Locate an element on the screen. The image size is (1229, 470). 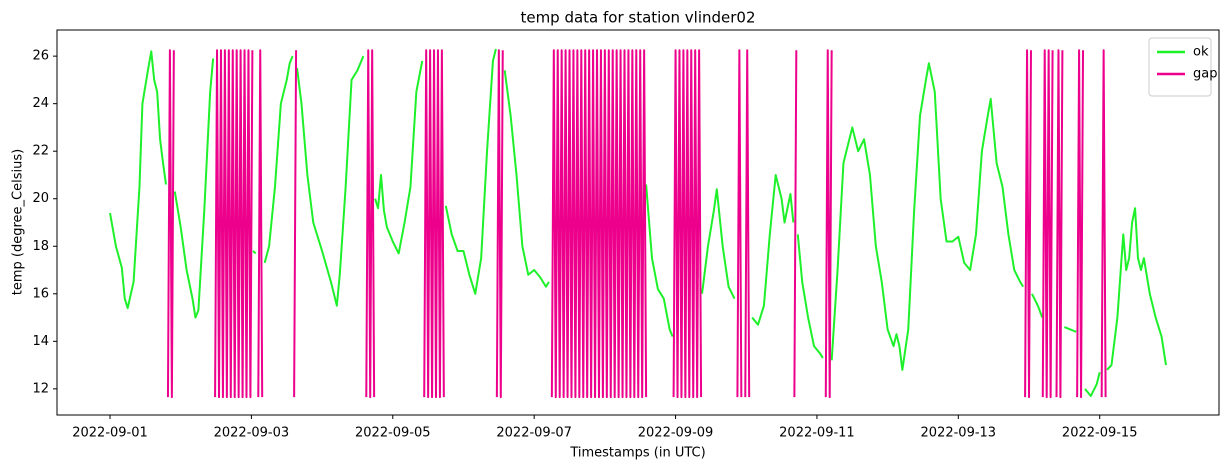
legend-label: gap is located at coordinates (1205, 74).